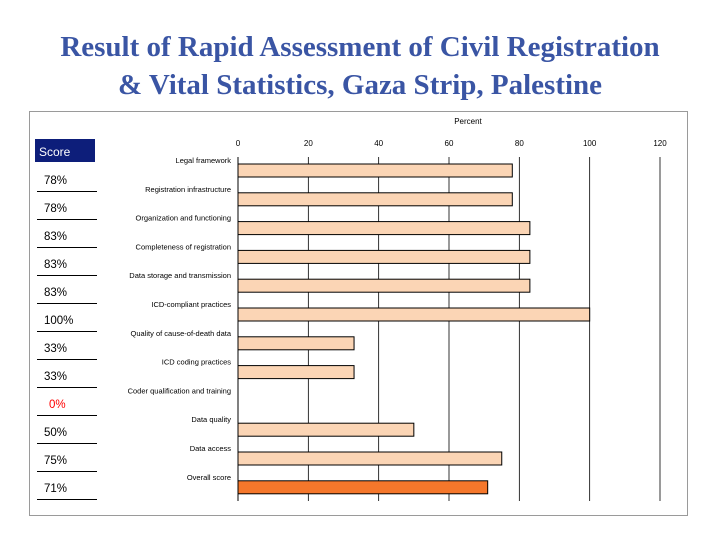 This screenshot has height=540, width=720. Describe the element at coordinates (180, 275) in the screenshot. I see `category-label-5: Data storage and transmission` at that location.